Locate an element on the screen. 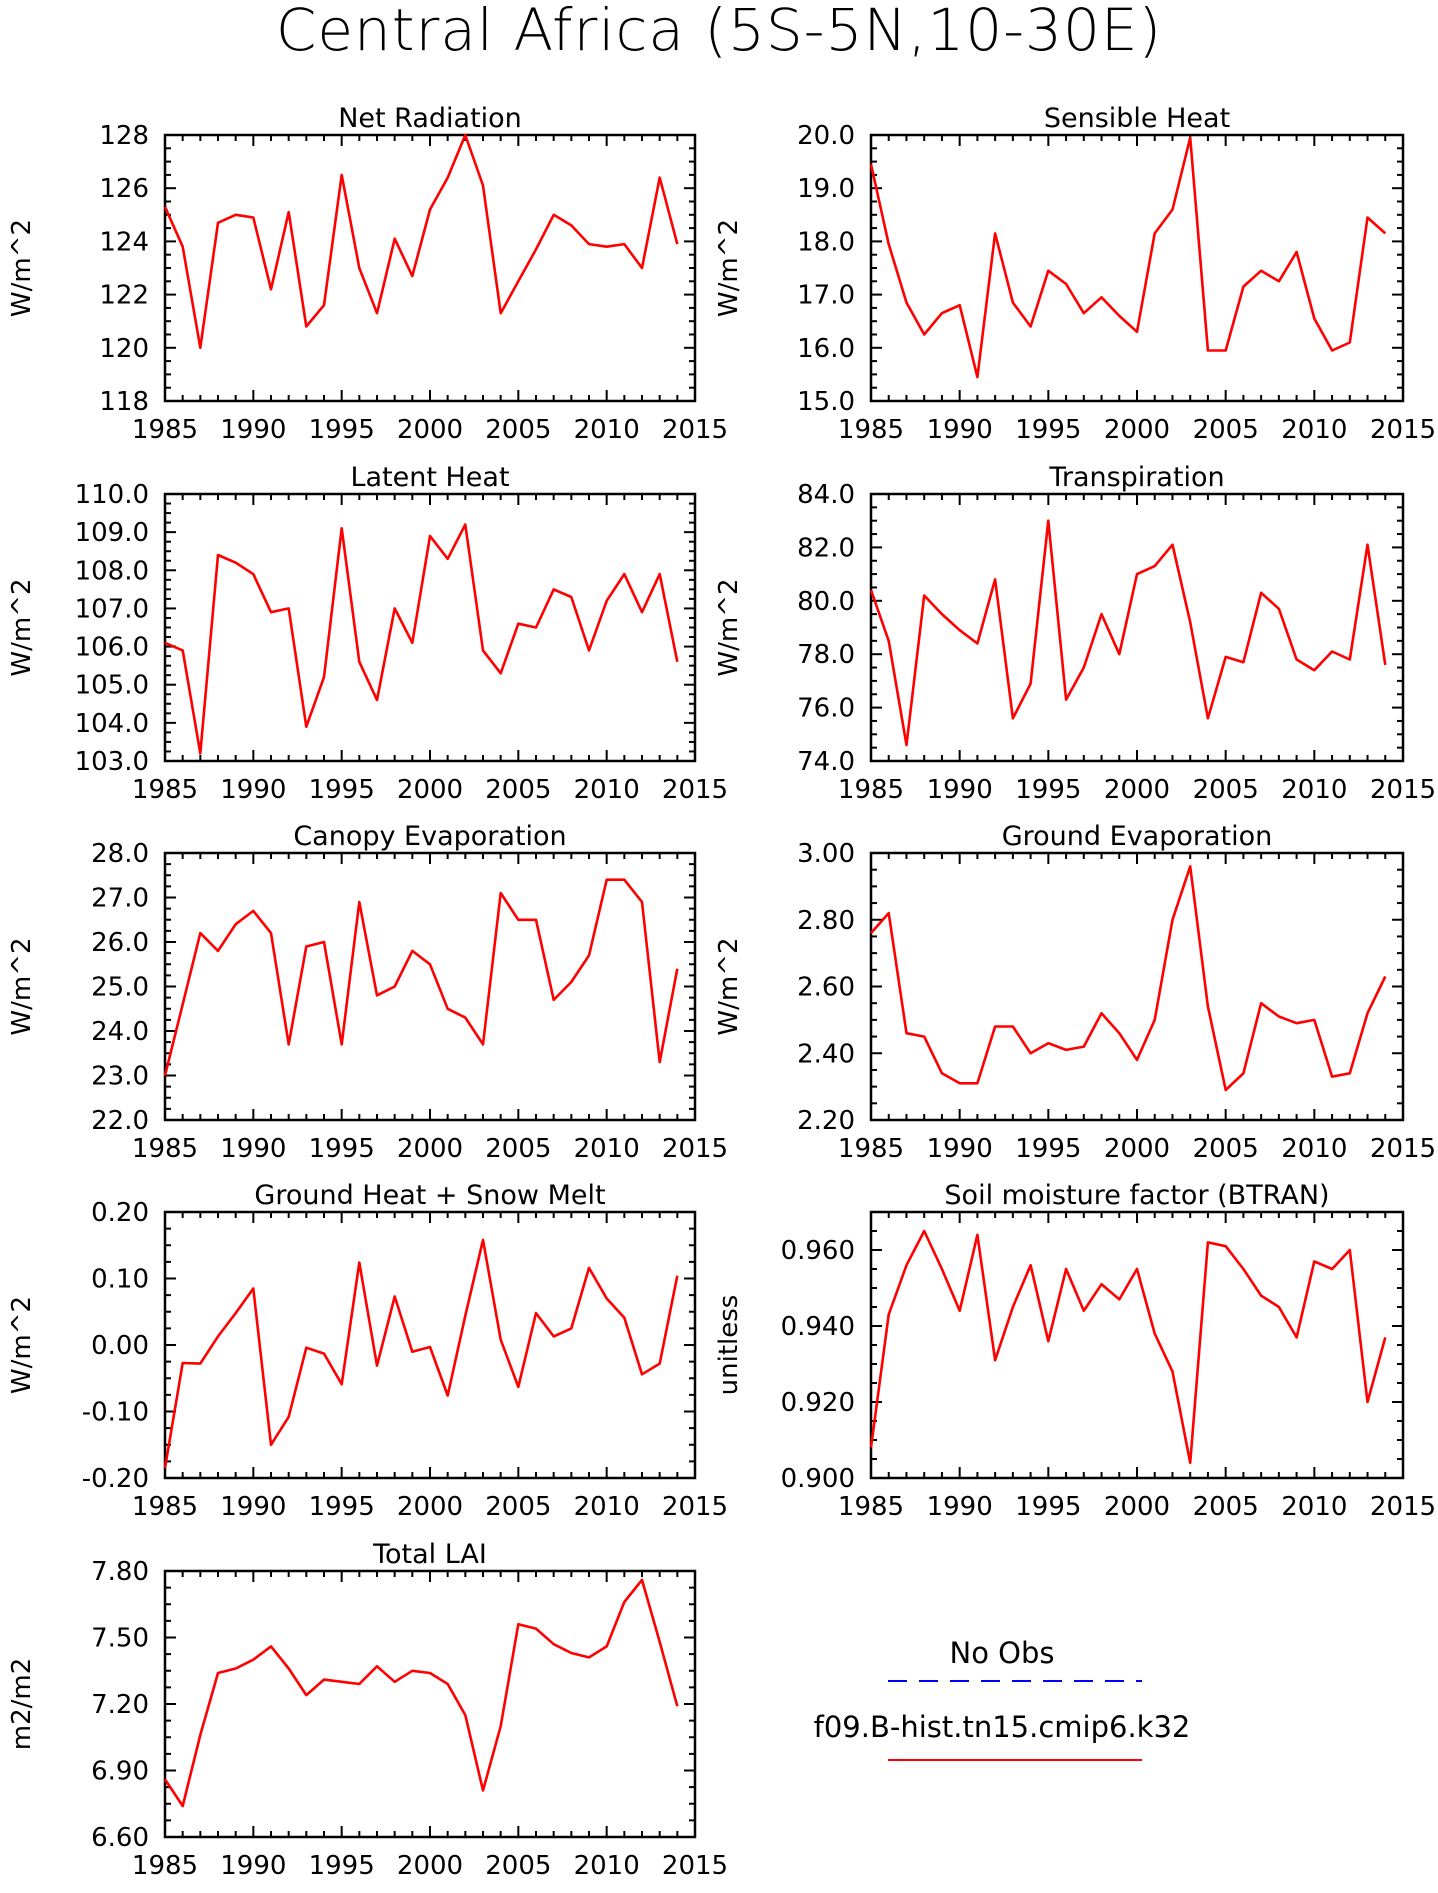 The image size is (1438, 1893). y-tick-label: 17.0 is located at coordinates (826, 296).